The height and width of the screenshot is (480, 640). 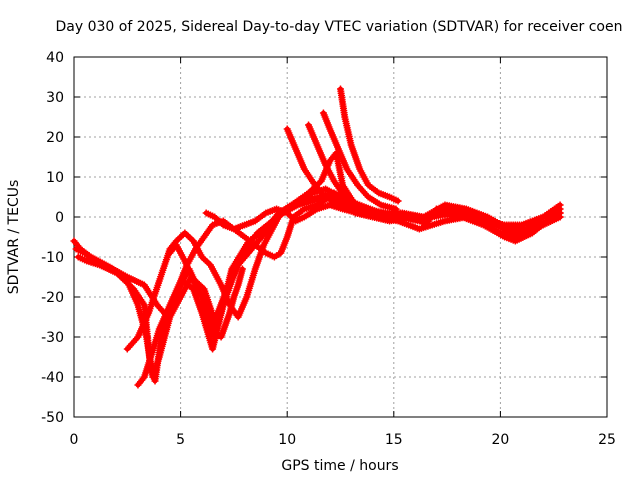 What do you see at coordinates (394, 440) in the screenshot?
I see `x-tick-label: 15` at bounding box center [394, 440].